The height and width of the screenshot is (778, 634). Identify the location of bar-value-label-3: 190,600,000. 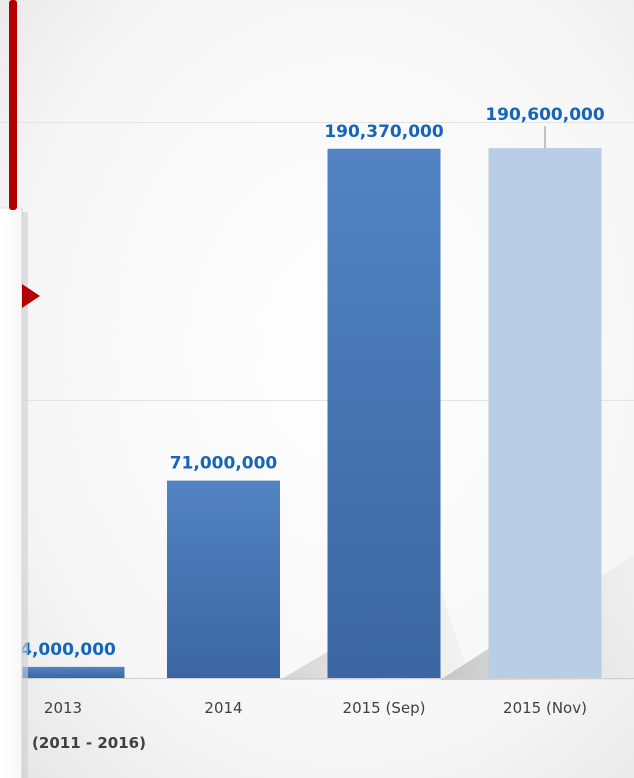
(545, 115).